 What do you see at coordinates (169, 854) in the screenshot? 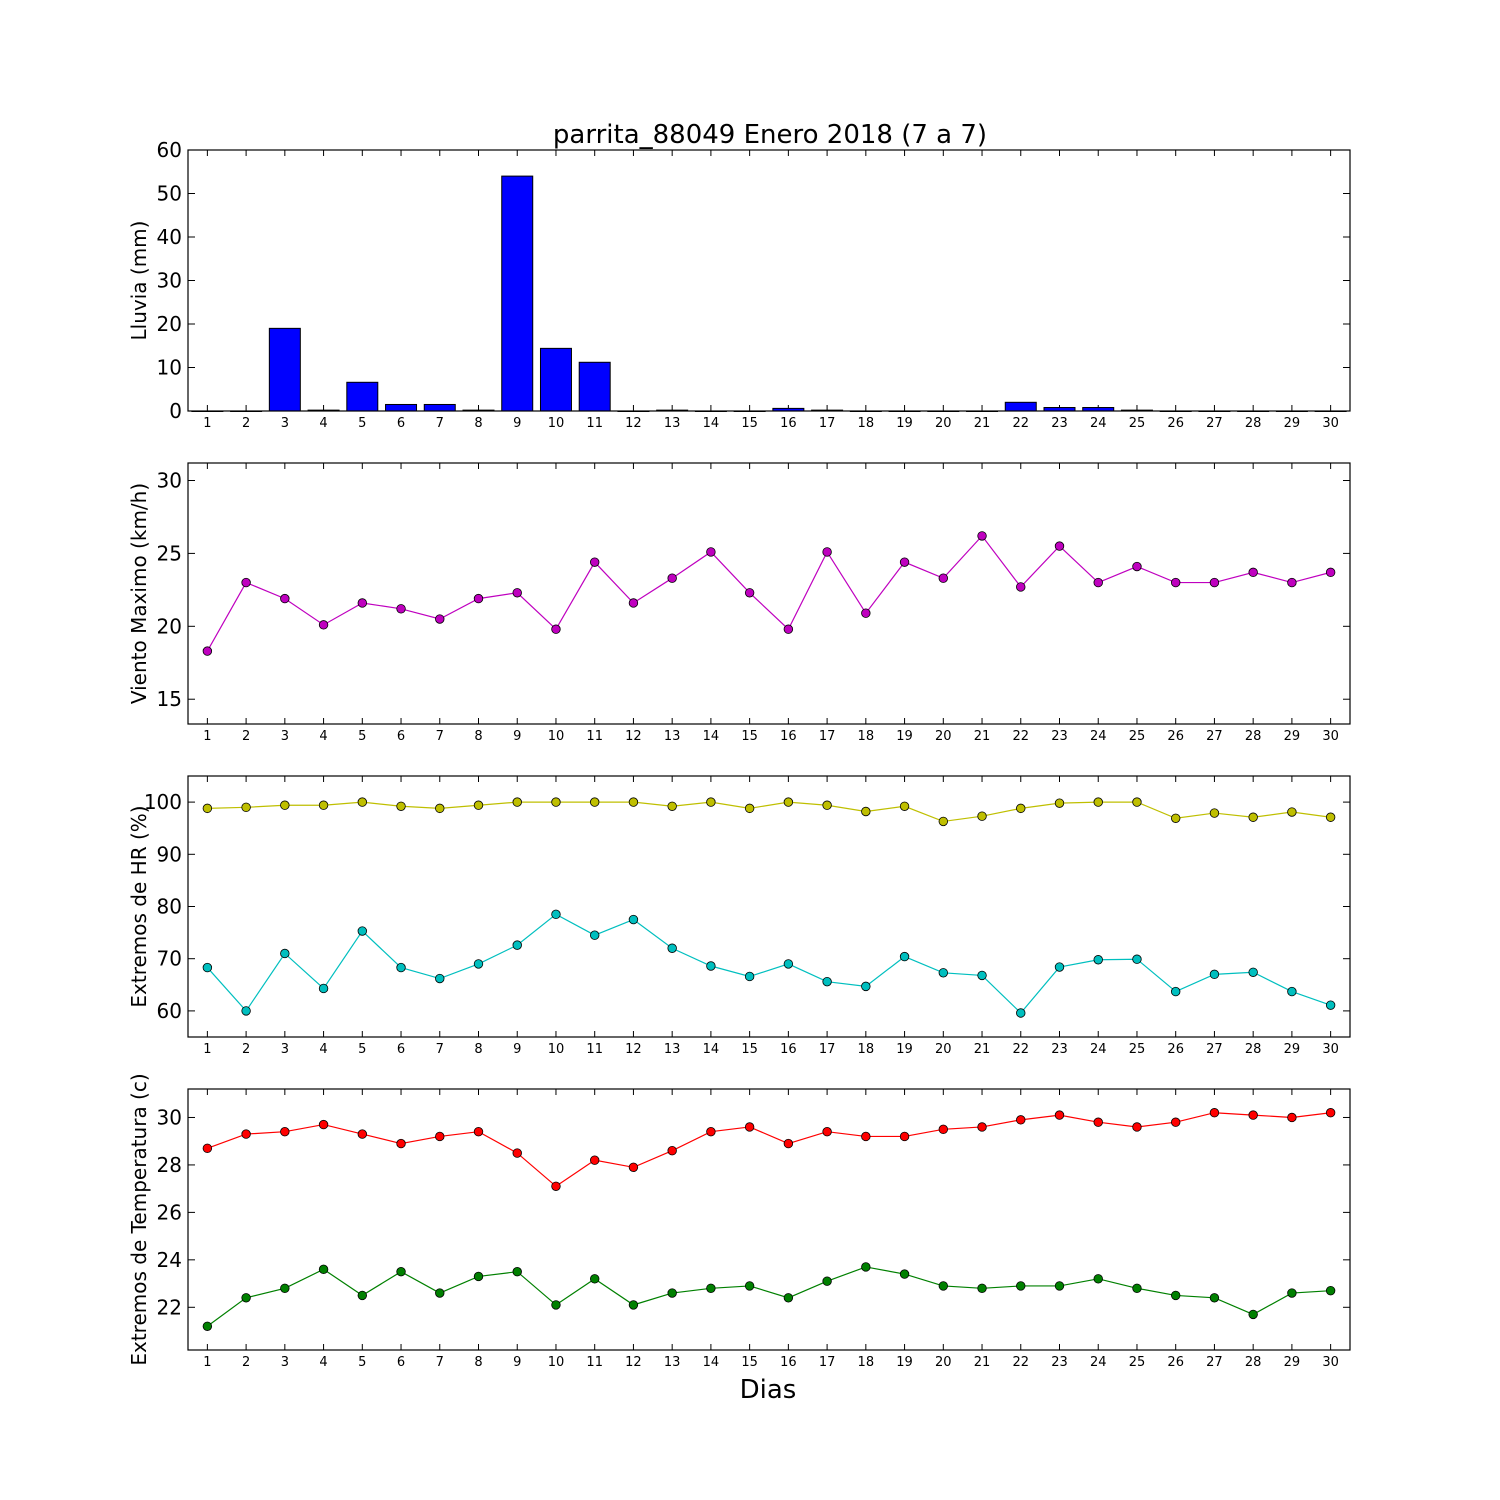
I see `y-tick-label: 90` at bounding box center [169, 854].